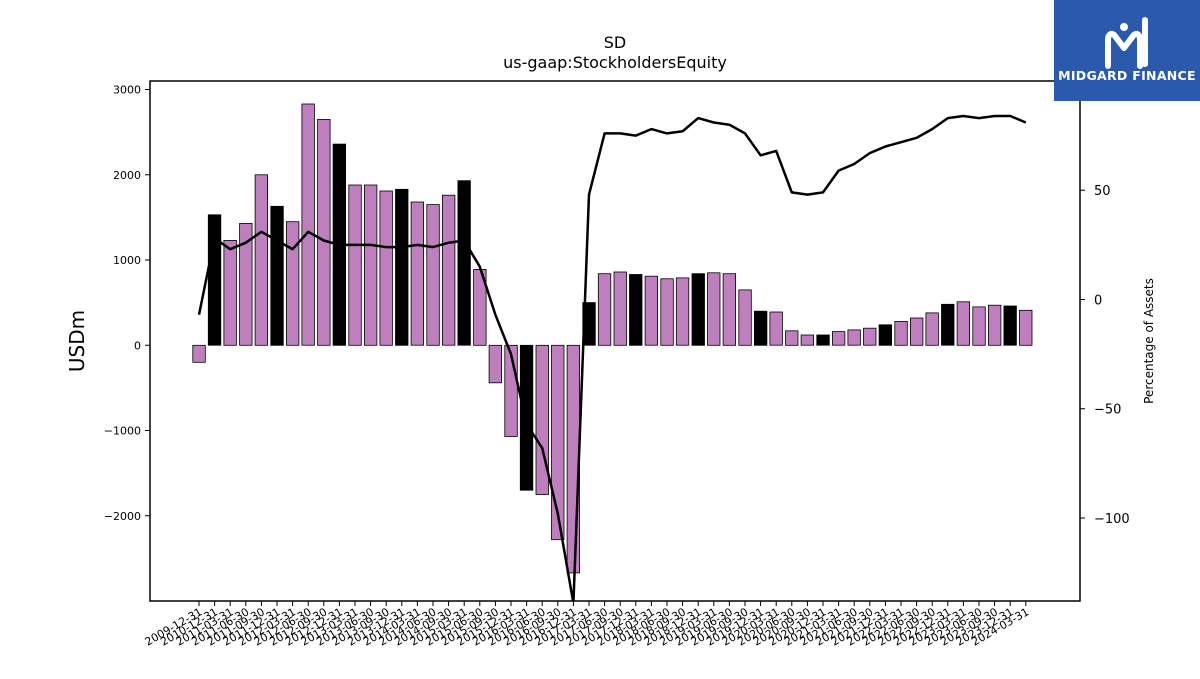 The image size is (1200, 679). I want to click on y-tick-label: 2000, so click(127, 175).